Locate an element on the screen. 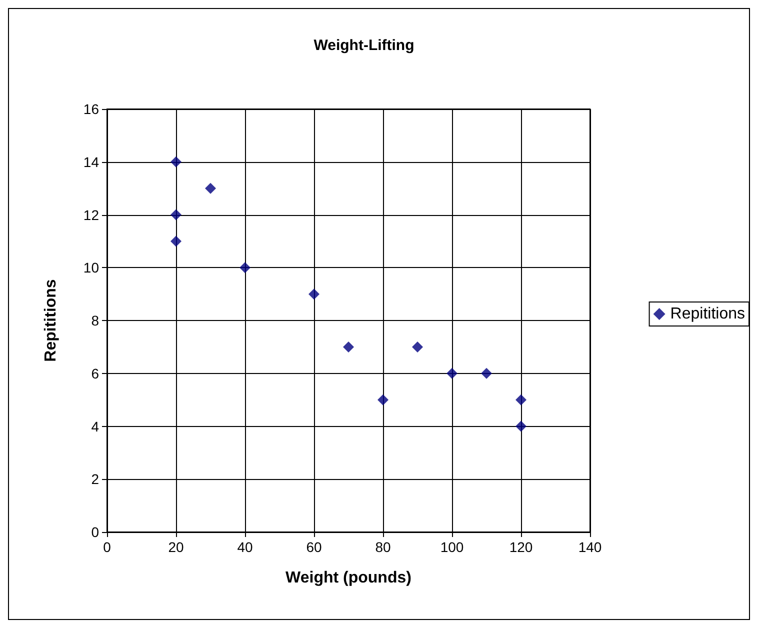 This screenshot has width=760, height=634. y-tick-label: 0 is located at coordinates (95, 532).